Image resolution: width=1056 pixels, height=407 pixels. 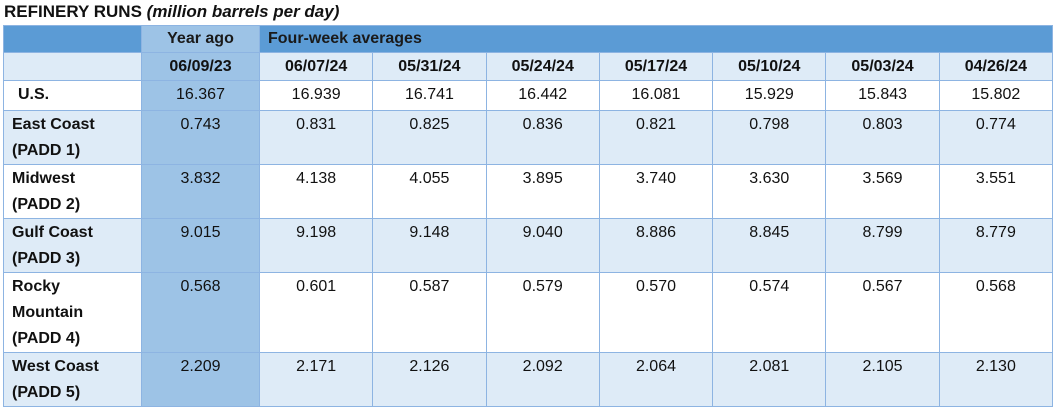 I want to click on value-cell: 0.803, so click(x=882, y=137).